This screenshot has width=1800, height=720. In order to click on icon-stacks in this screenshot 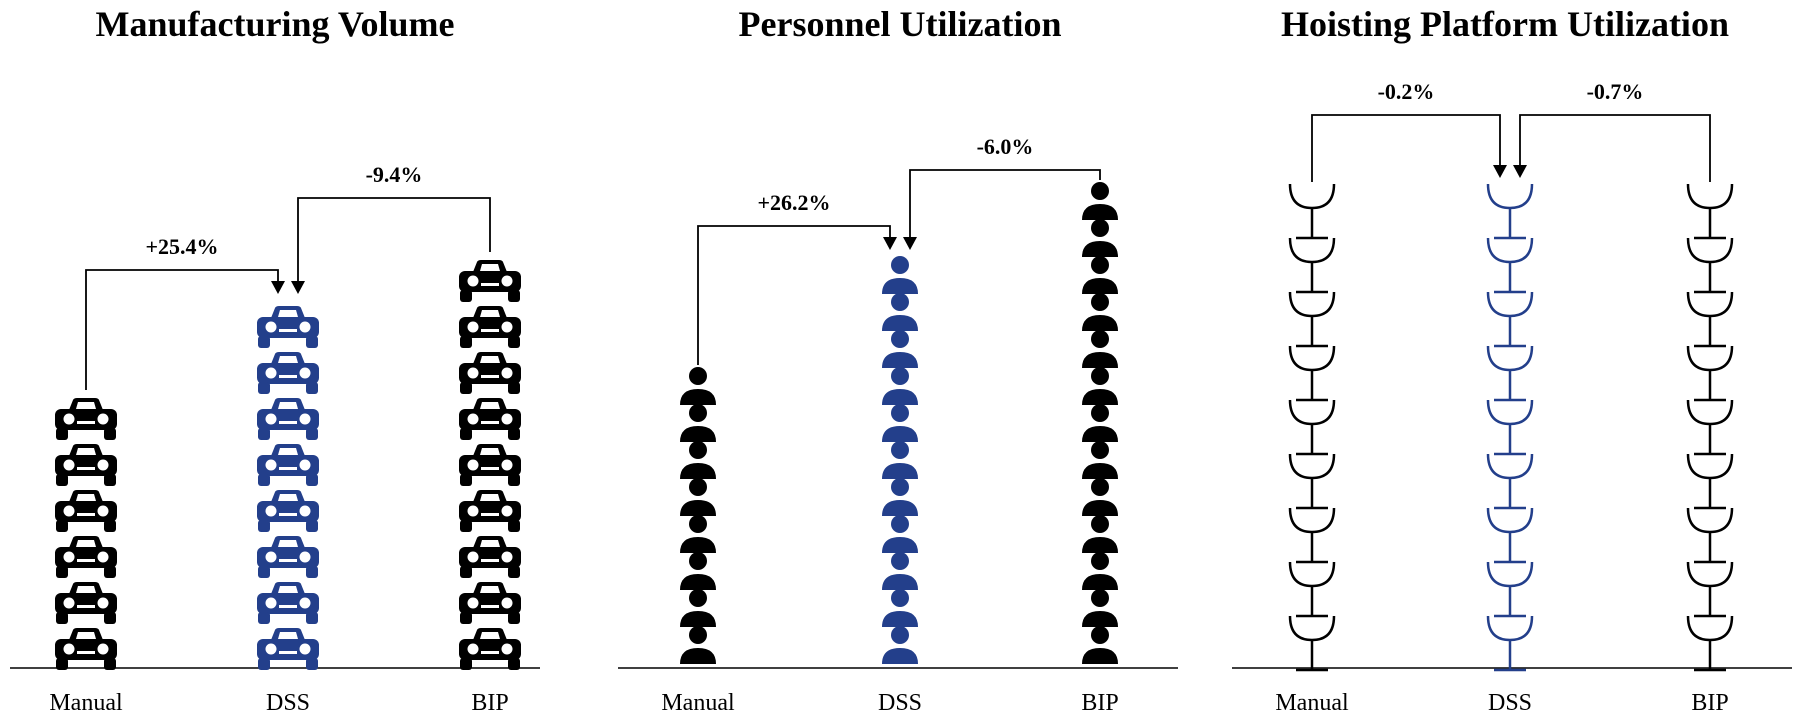, I will do `click(288, 465)`.